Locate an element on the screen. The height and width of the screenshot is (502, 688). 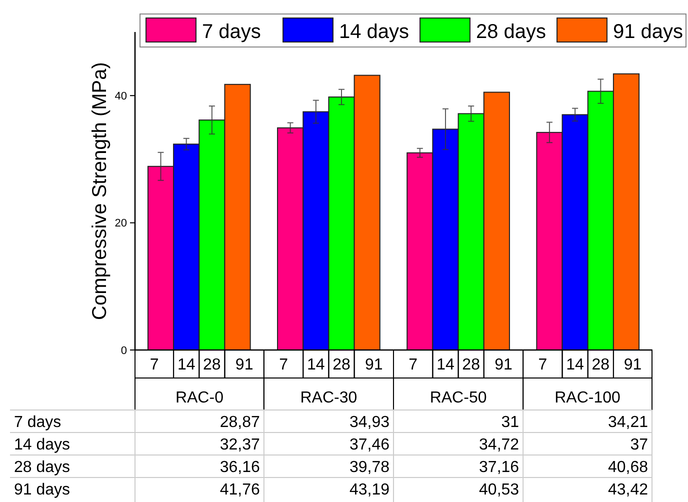
data-label: 31 is located at coordinates (510, 422).